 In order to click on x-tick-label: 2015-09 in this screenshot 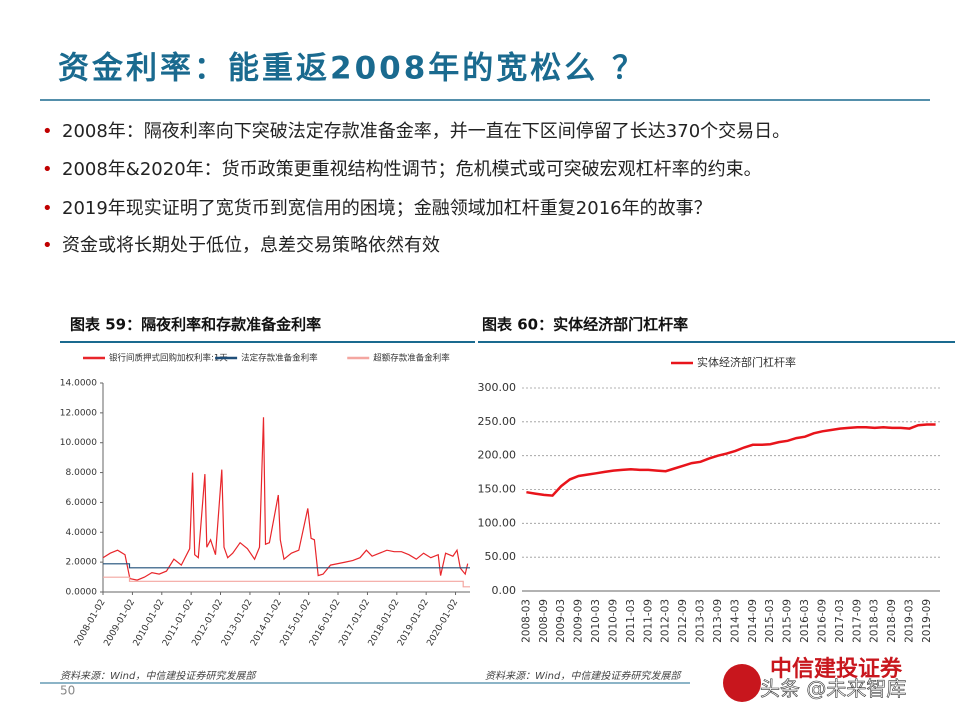, I will do `click(788, 621)`.